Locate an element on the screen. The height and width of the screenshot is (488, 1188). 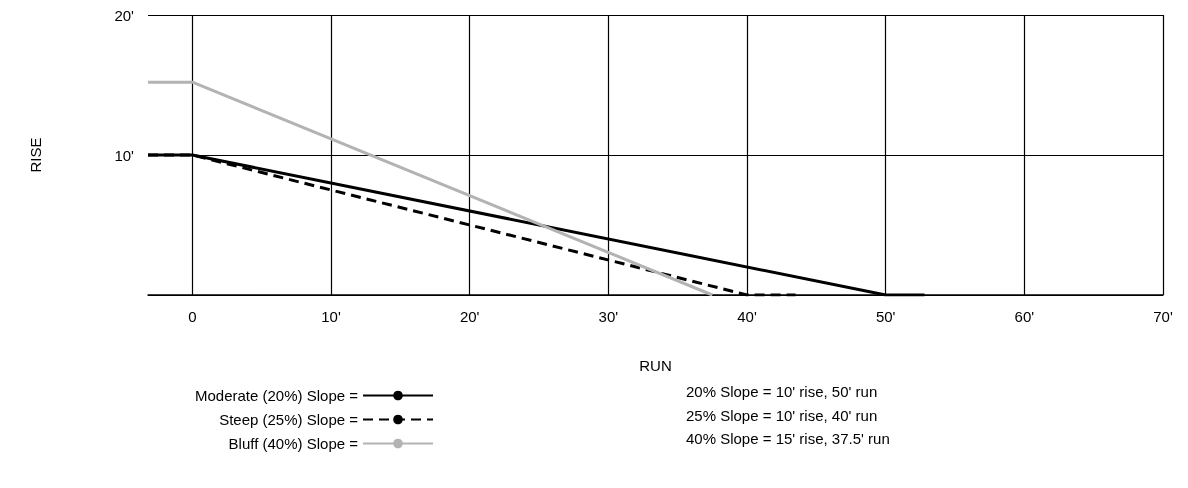
x-tick-label: 60' is located at coordinates (1024, 316).